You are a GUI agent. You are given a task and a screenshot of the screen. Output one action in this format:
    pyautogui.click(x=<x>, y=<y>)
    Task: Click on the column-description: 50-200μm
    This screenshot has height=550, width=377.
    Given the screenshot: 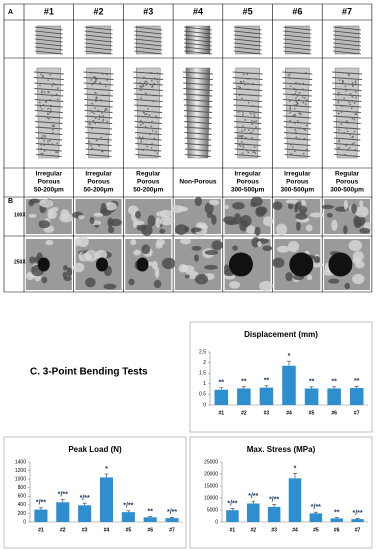 What is the action you would take?
    pyautogui.click(x=49, y=190)
    